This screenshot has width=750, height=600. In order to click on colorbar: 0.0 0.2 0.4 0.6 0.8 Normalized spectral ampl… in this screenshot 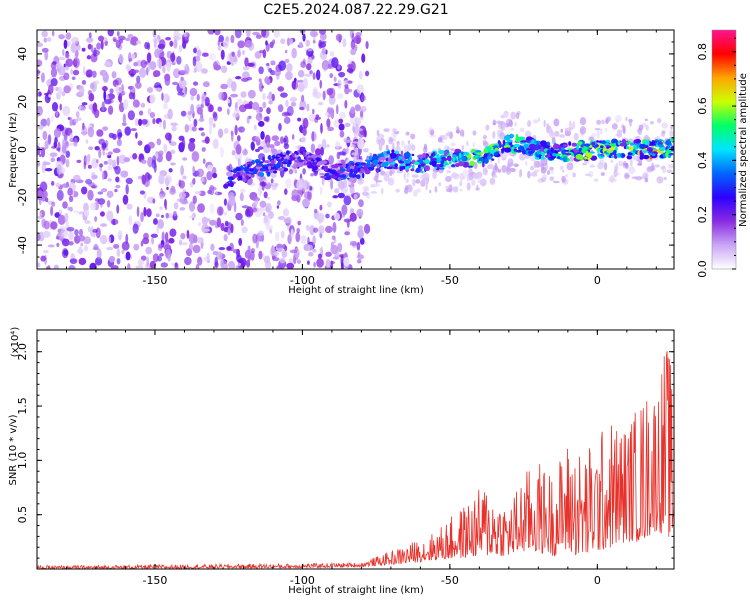, I will do `click(722, 153)`.